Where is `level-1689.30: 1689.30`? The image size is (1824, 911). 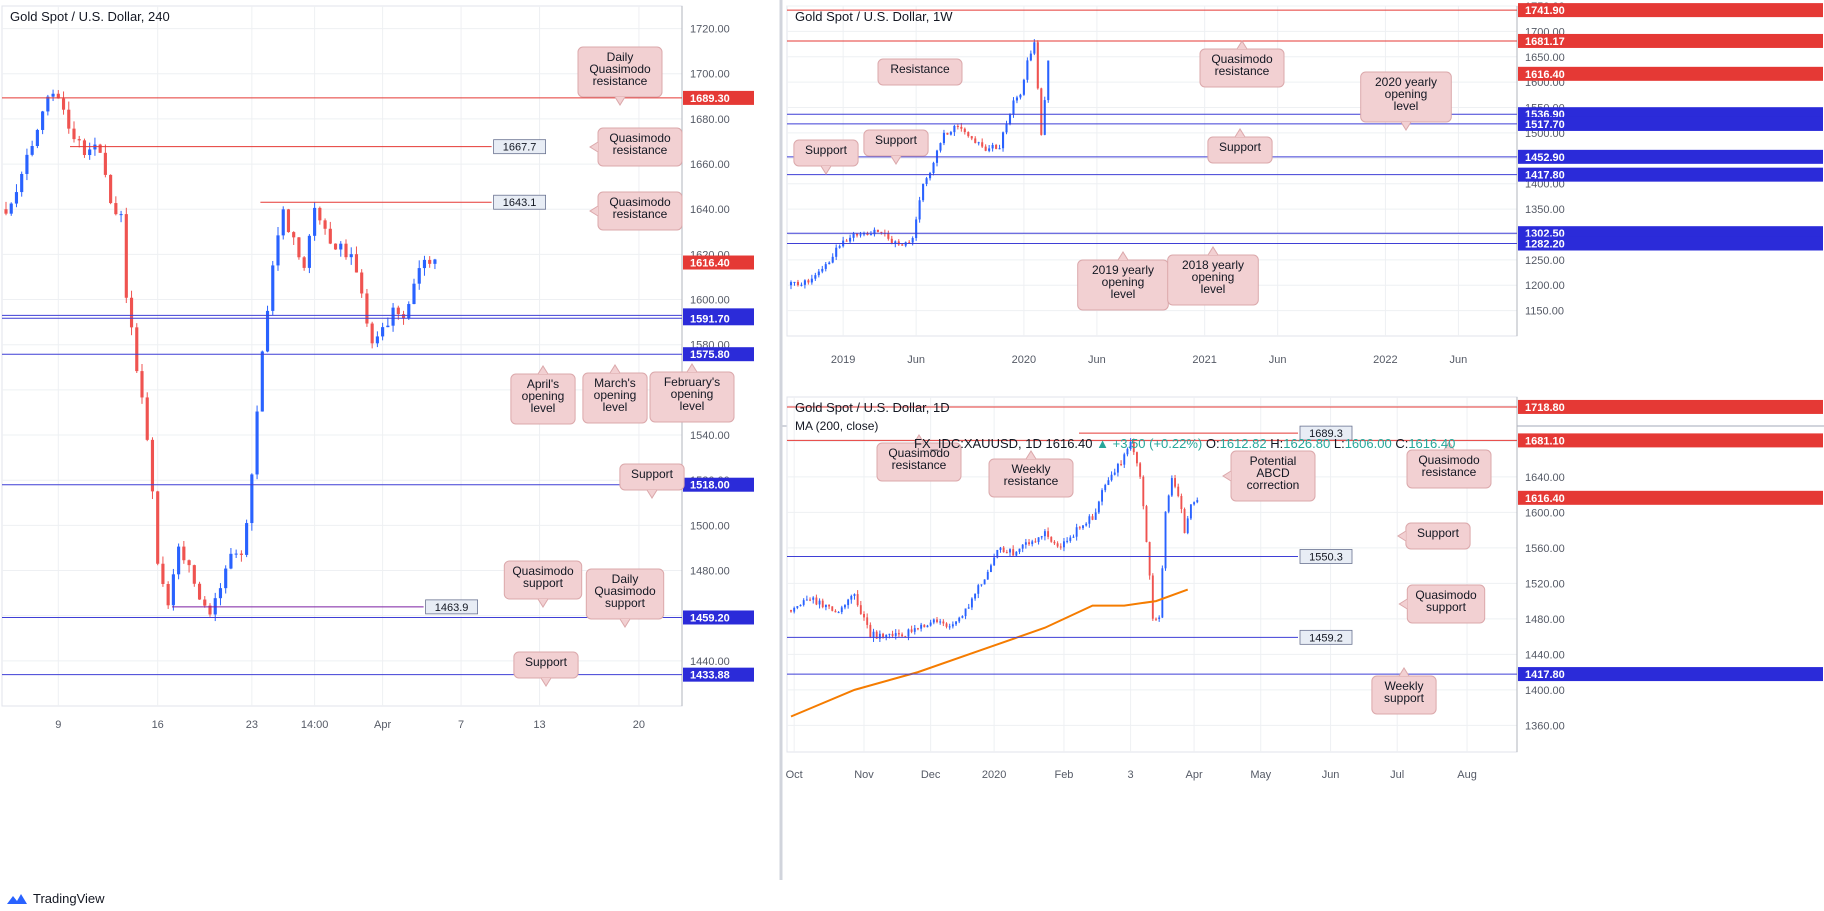
level-1689.30: 1689.30 is located at coordinates (378, 97).